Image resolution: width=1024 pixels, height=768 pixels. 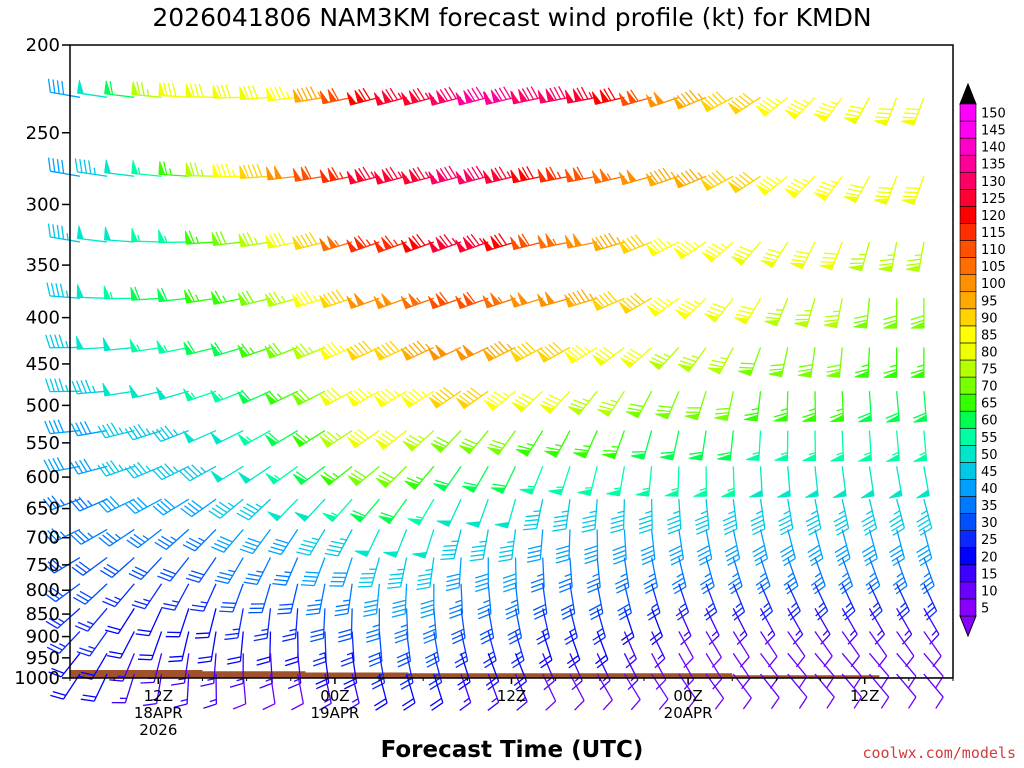 I want to click on y-tick-label: 950, so click(x=43, y=658).